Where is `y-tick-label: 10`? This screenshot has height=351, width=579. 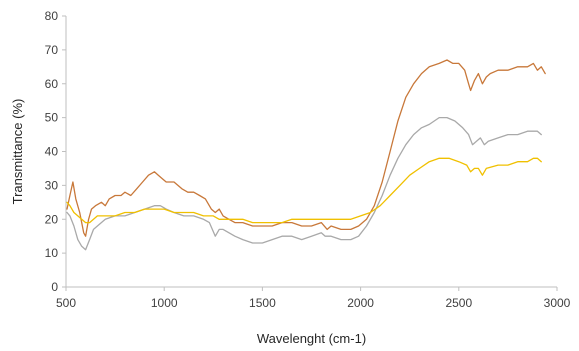 y-tick-label: 10 is located at coordinates (52, 253).